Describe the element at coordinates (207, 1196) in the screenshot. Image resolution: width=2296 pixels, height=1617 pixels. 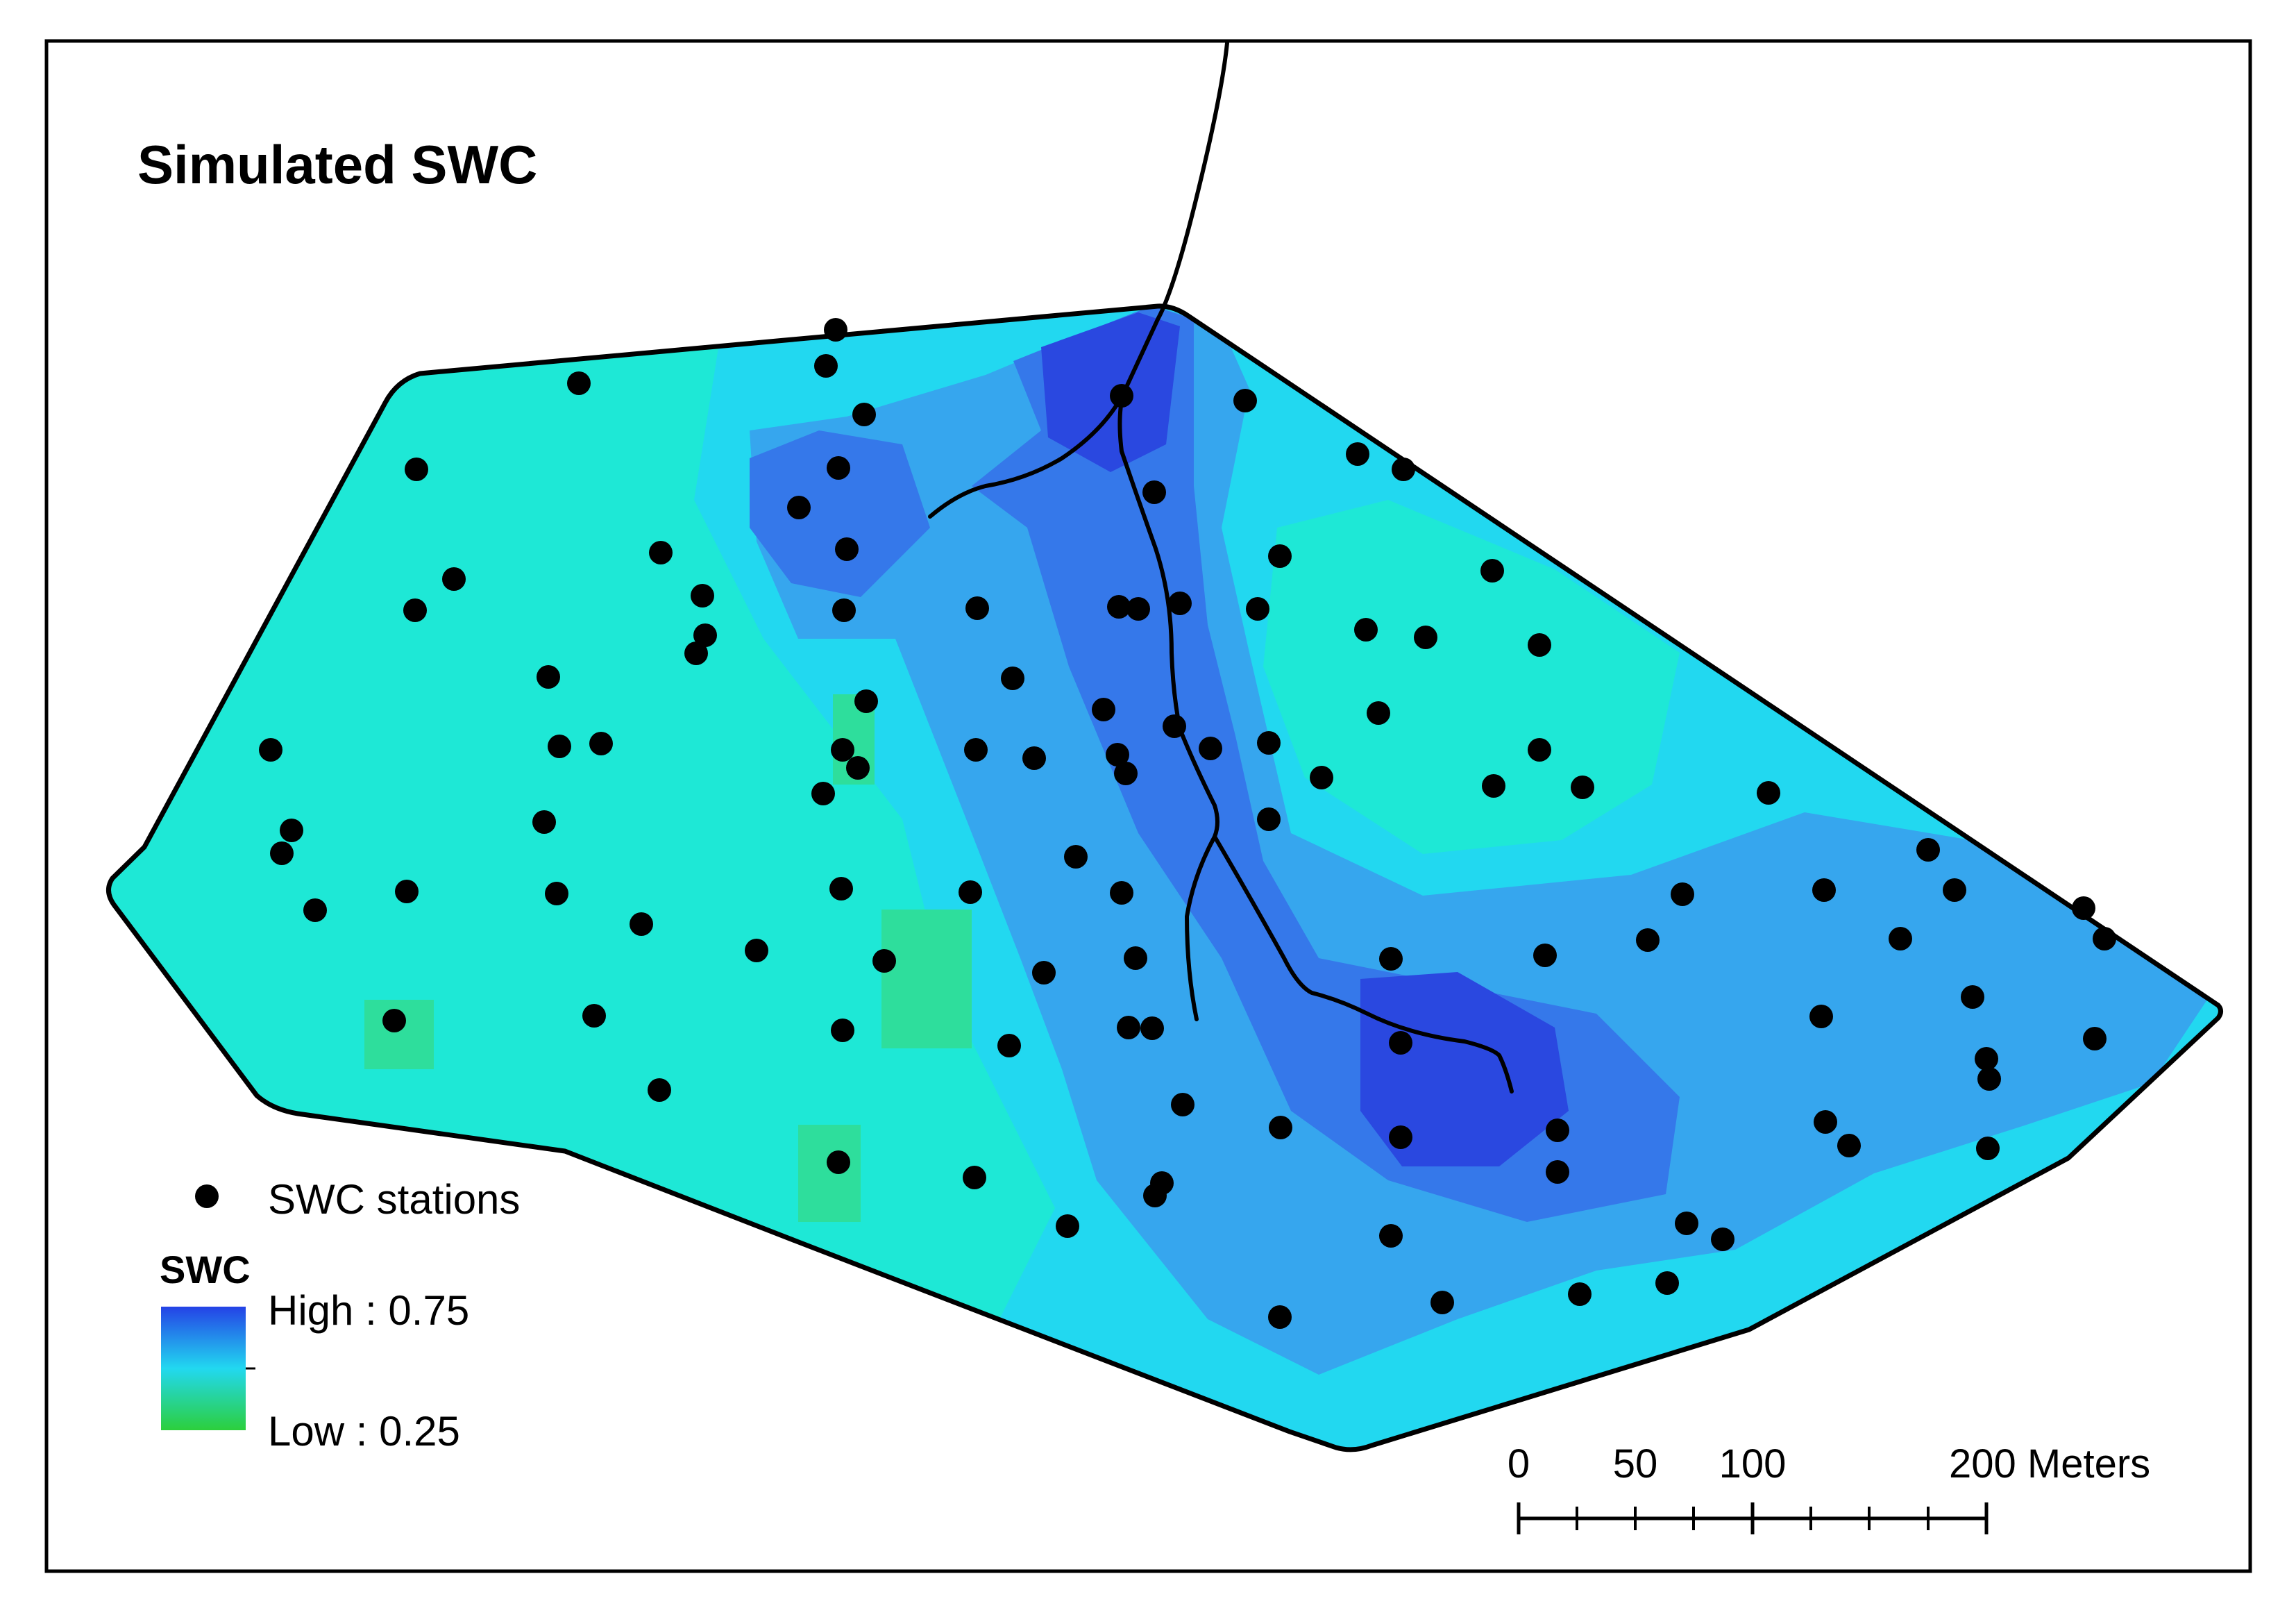
I see `legend-station-symbol` at that location.